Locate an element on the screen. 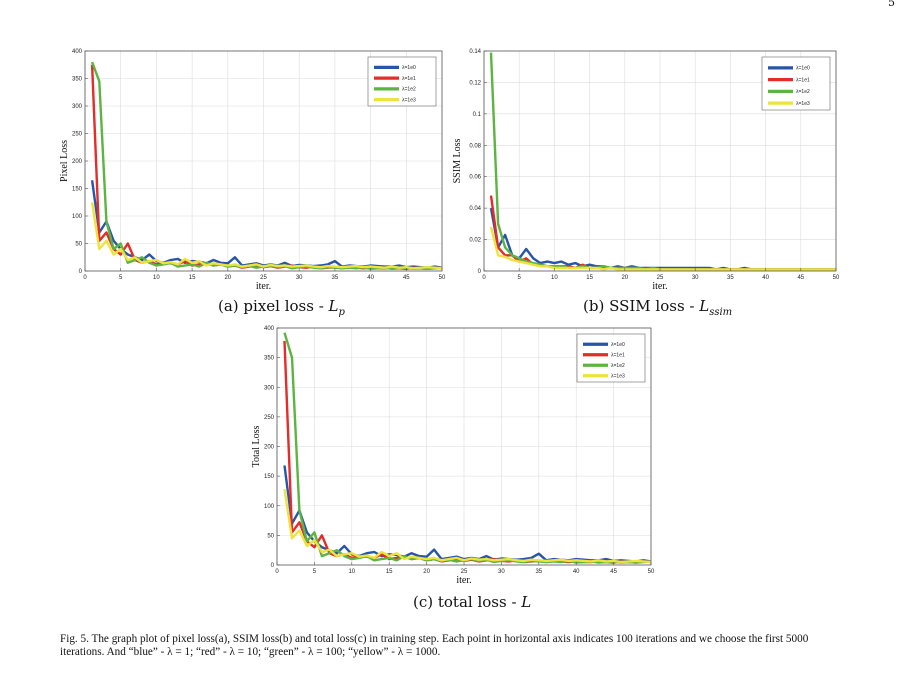  y-tick-label: 0.06 is located at coordinates (475, 178).